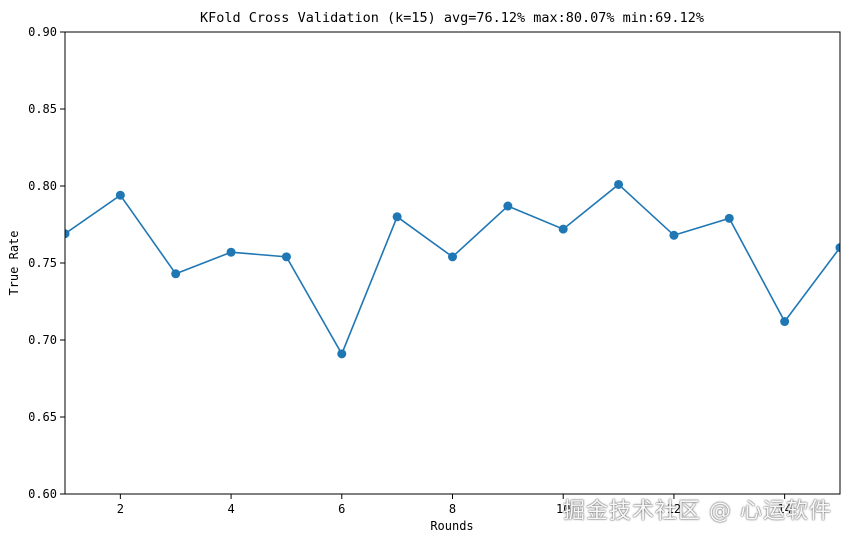 The height and width of the screenshot is (543, 850). What do you see at coordinates (341, 509) in the screenshot?
I see `x-tick-label: 6` at bounding box center [341, 509].